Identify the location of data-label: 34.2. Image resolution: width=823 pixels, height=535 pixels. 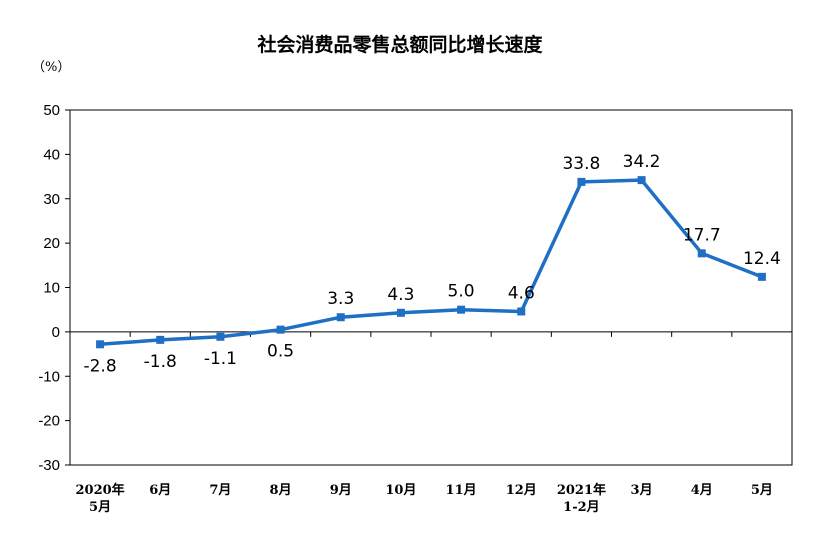
(642, 162).